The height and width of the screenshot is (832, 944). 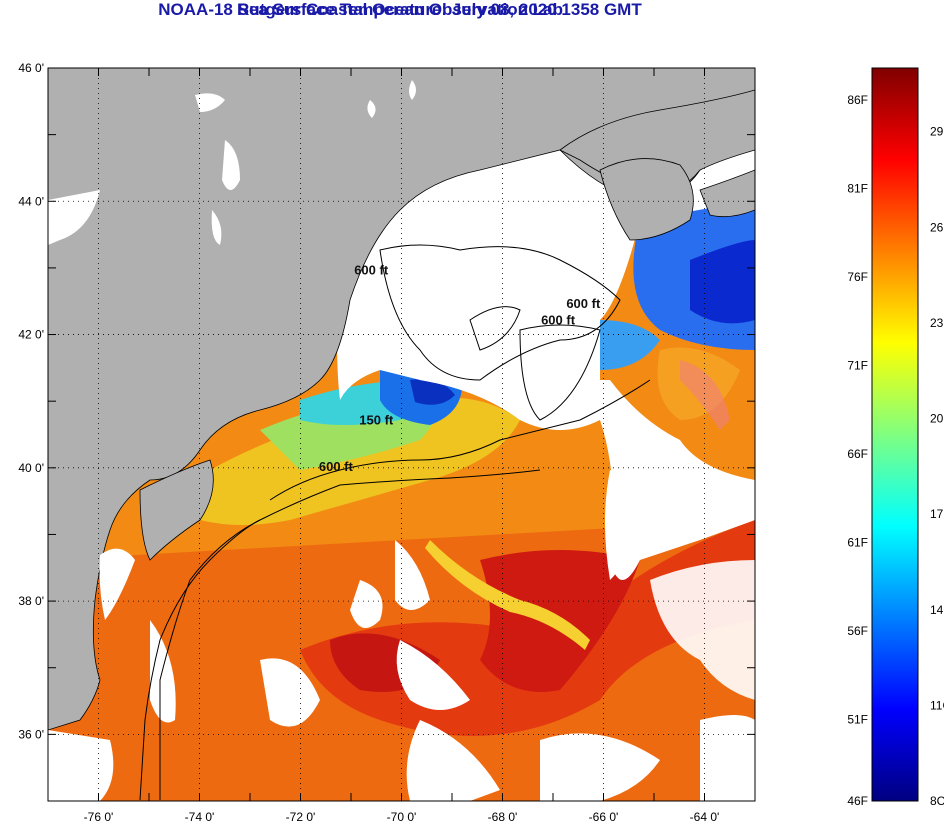 What do you see at coordinates (857, 188) in the screenshot?
I see `colorbar-fahrenheit-label: 81F` at bounding box center [857, 188].